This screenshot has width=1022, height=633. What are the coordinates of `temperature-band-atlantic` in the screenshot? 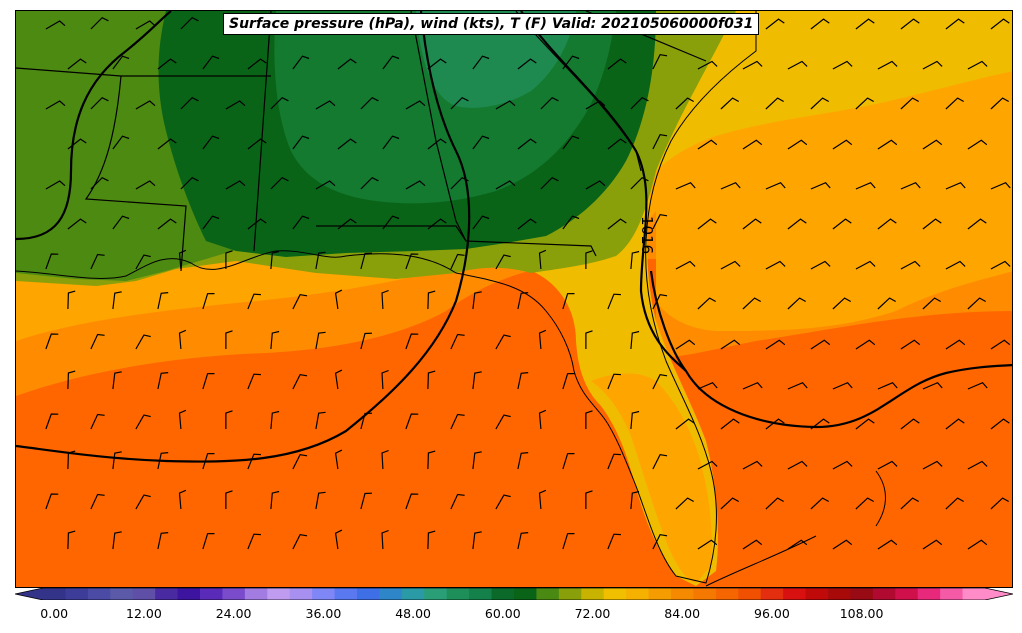 It's located at (834, 223).